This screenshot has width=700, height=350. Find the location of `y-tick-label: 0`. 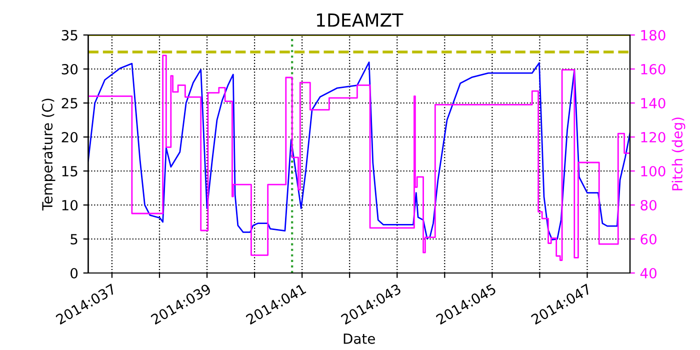

y-tick-label: 0 is located at coordinates (74, 273).